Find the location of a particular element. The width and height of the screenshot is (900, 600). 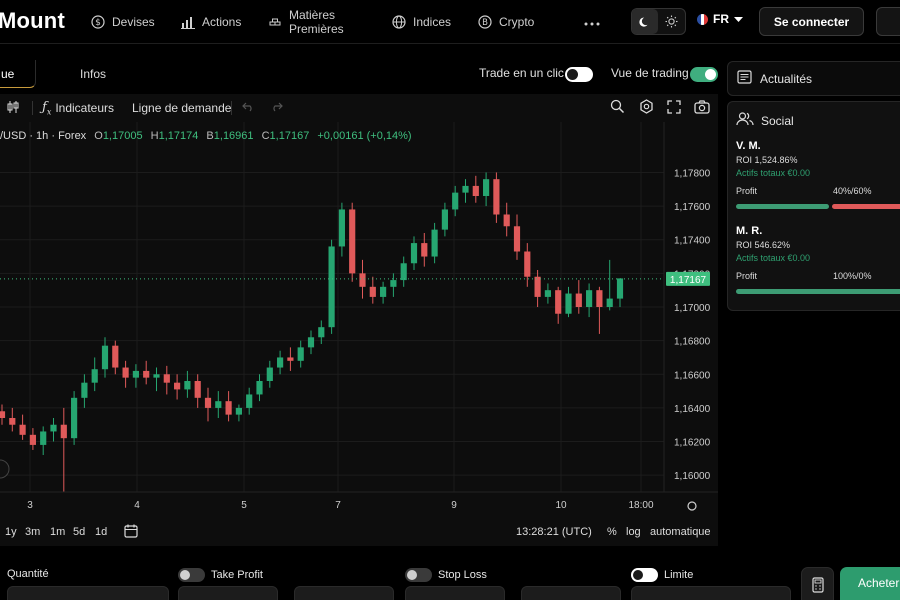

trader-name: V. M. is located at coordinates (748, 146).